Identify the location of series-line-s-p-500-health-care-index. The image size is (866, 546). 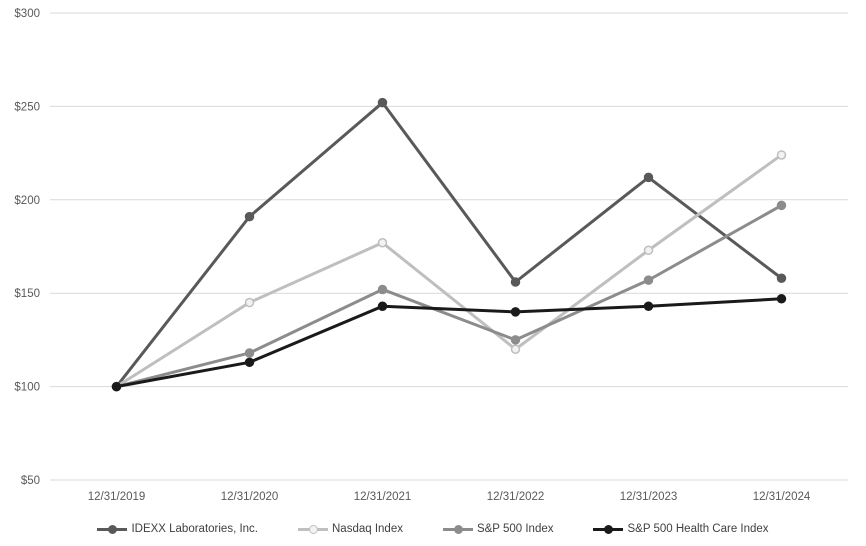
(449, 343).